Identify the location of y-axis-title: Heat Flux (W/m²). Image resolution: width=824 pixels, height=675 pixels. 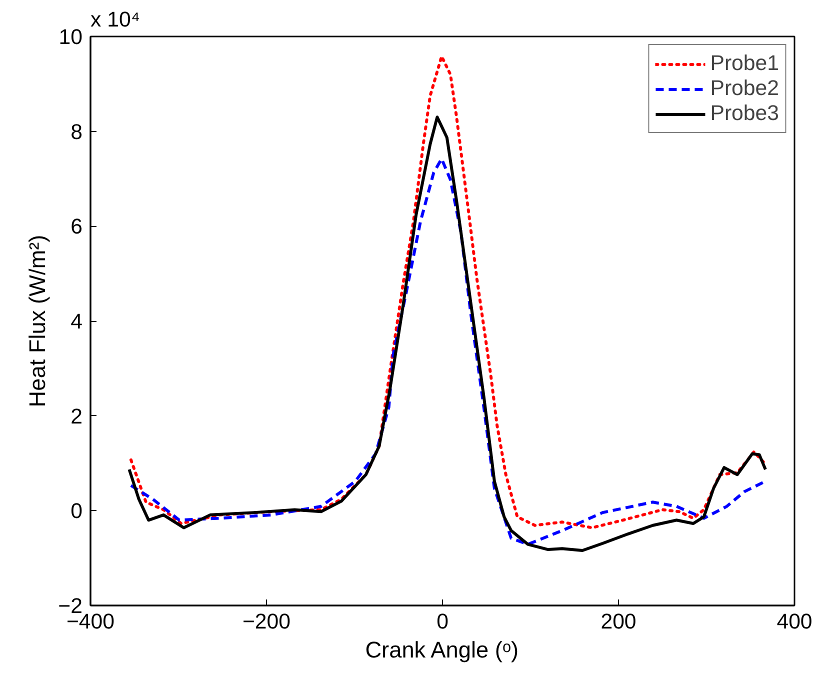
(37, 321).